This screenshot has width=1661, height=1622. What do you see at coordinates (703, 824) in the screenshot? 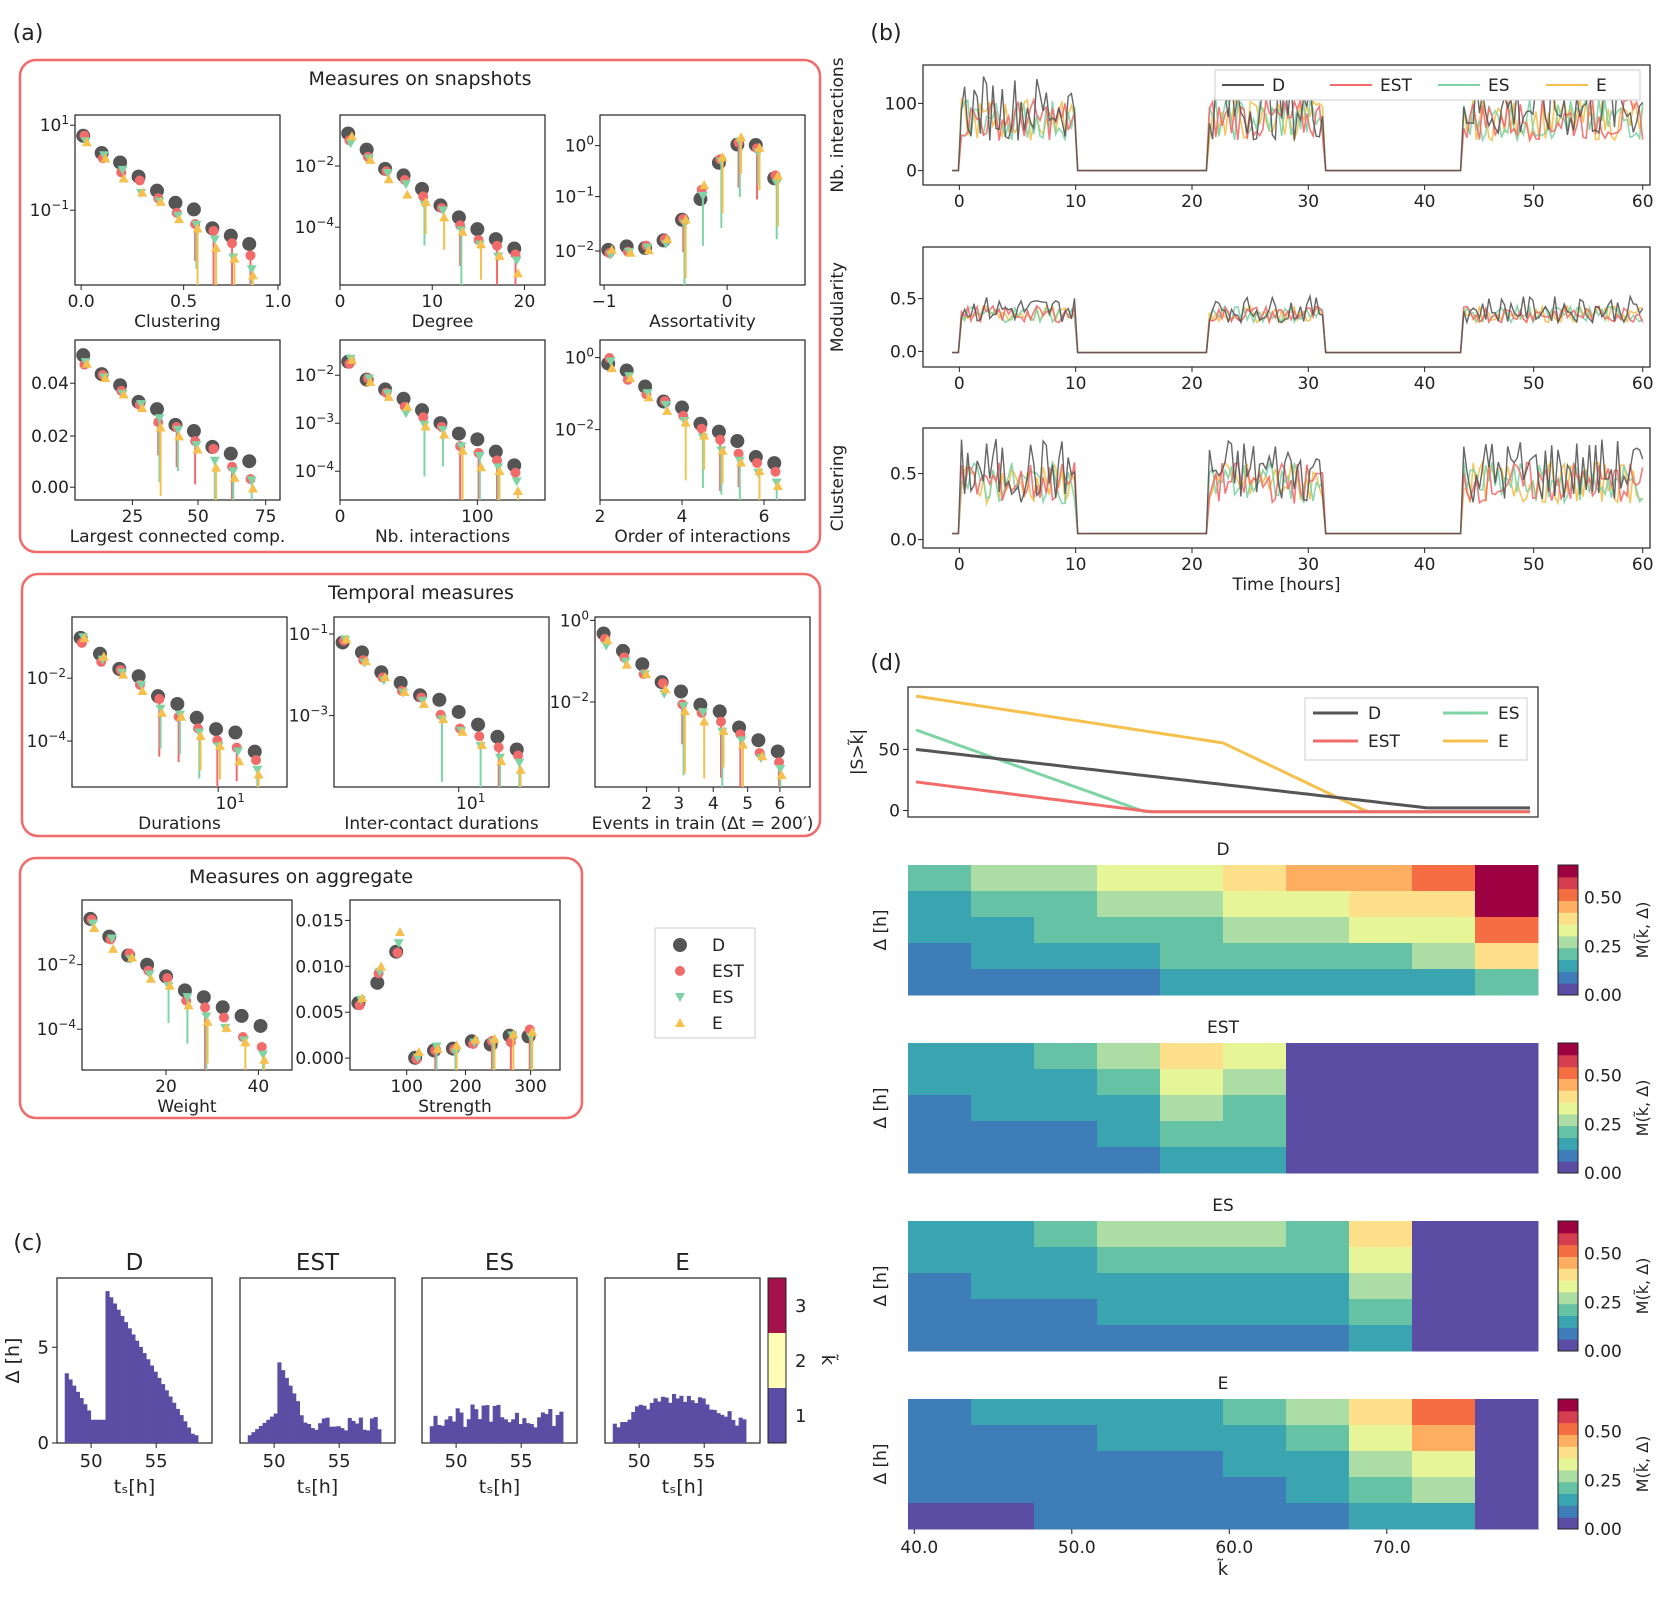
I see `x-axis-label: Events in train (Δt = 200′)` at bounding box center [703, 824].